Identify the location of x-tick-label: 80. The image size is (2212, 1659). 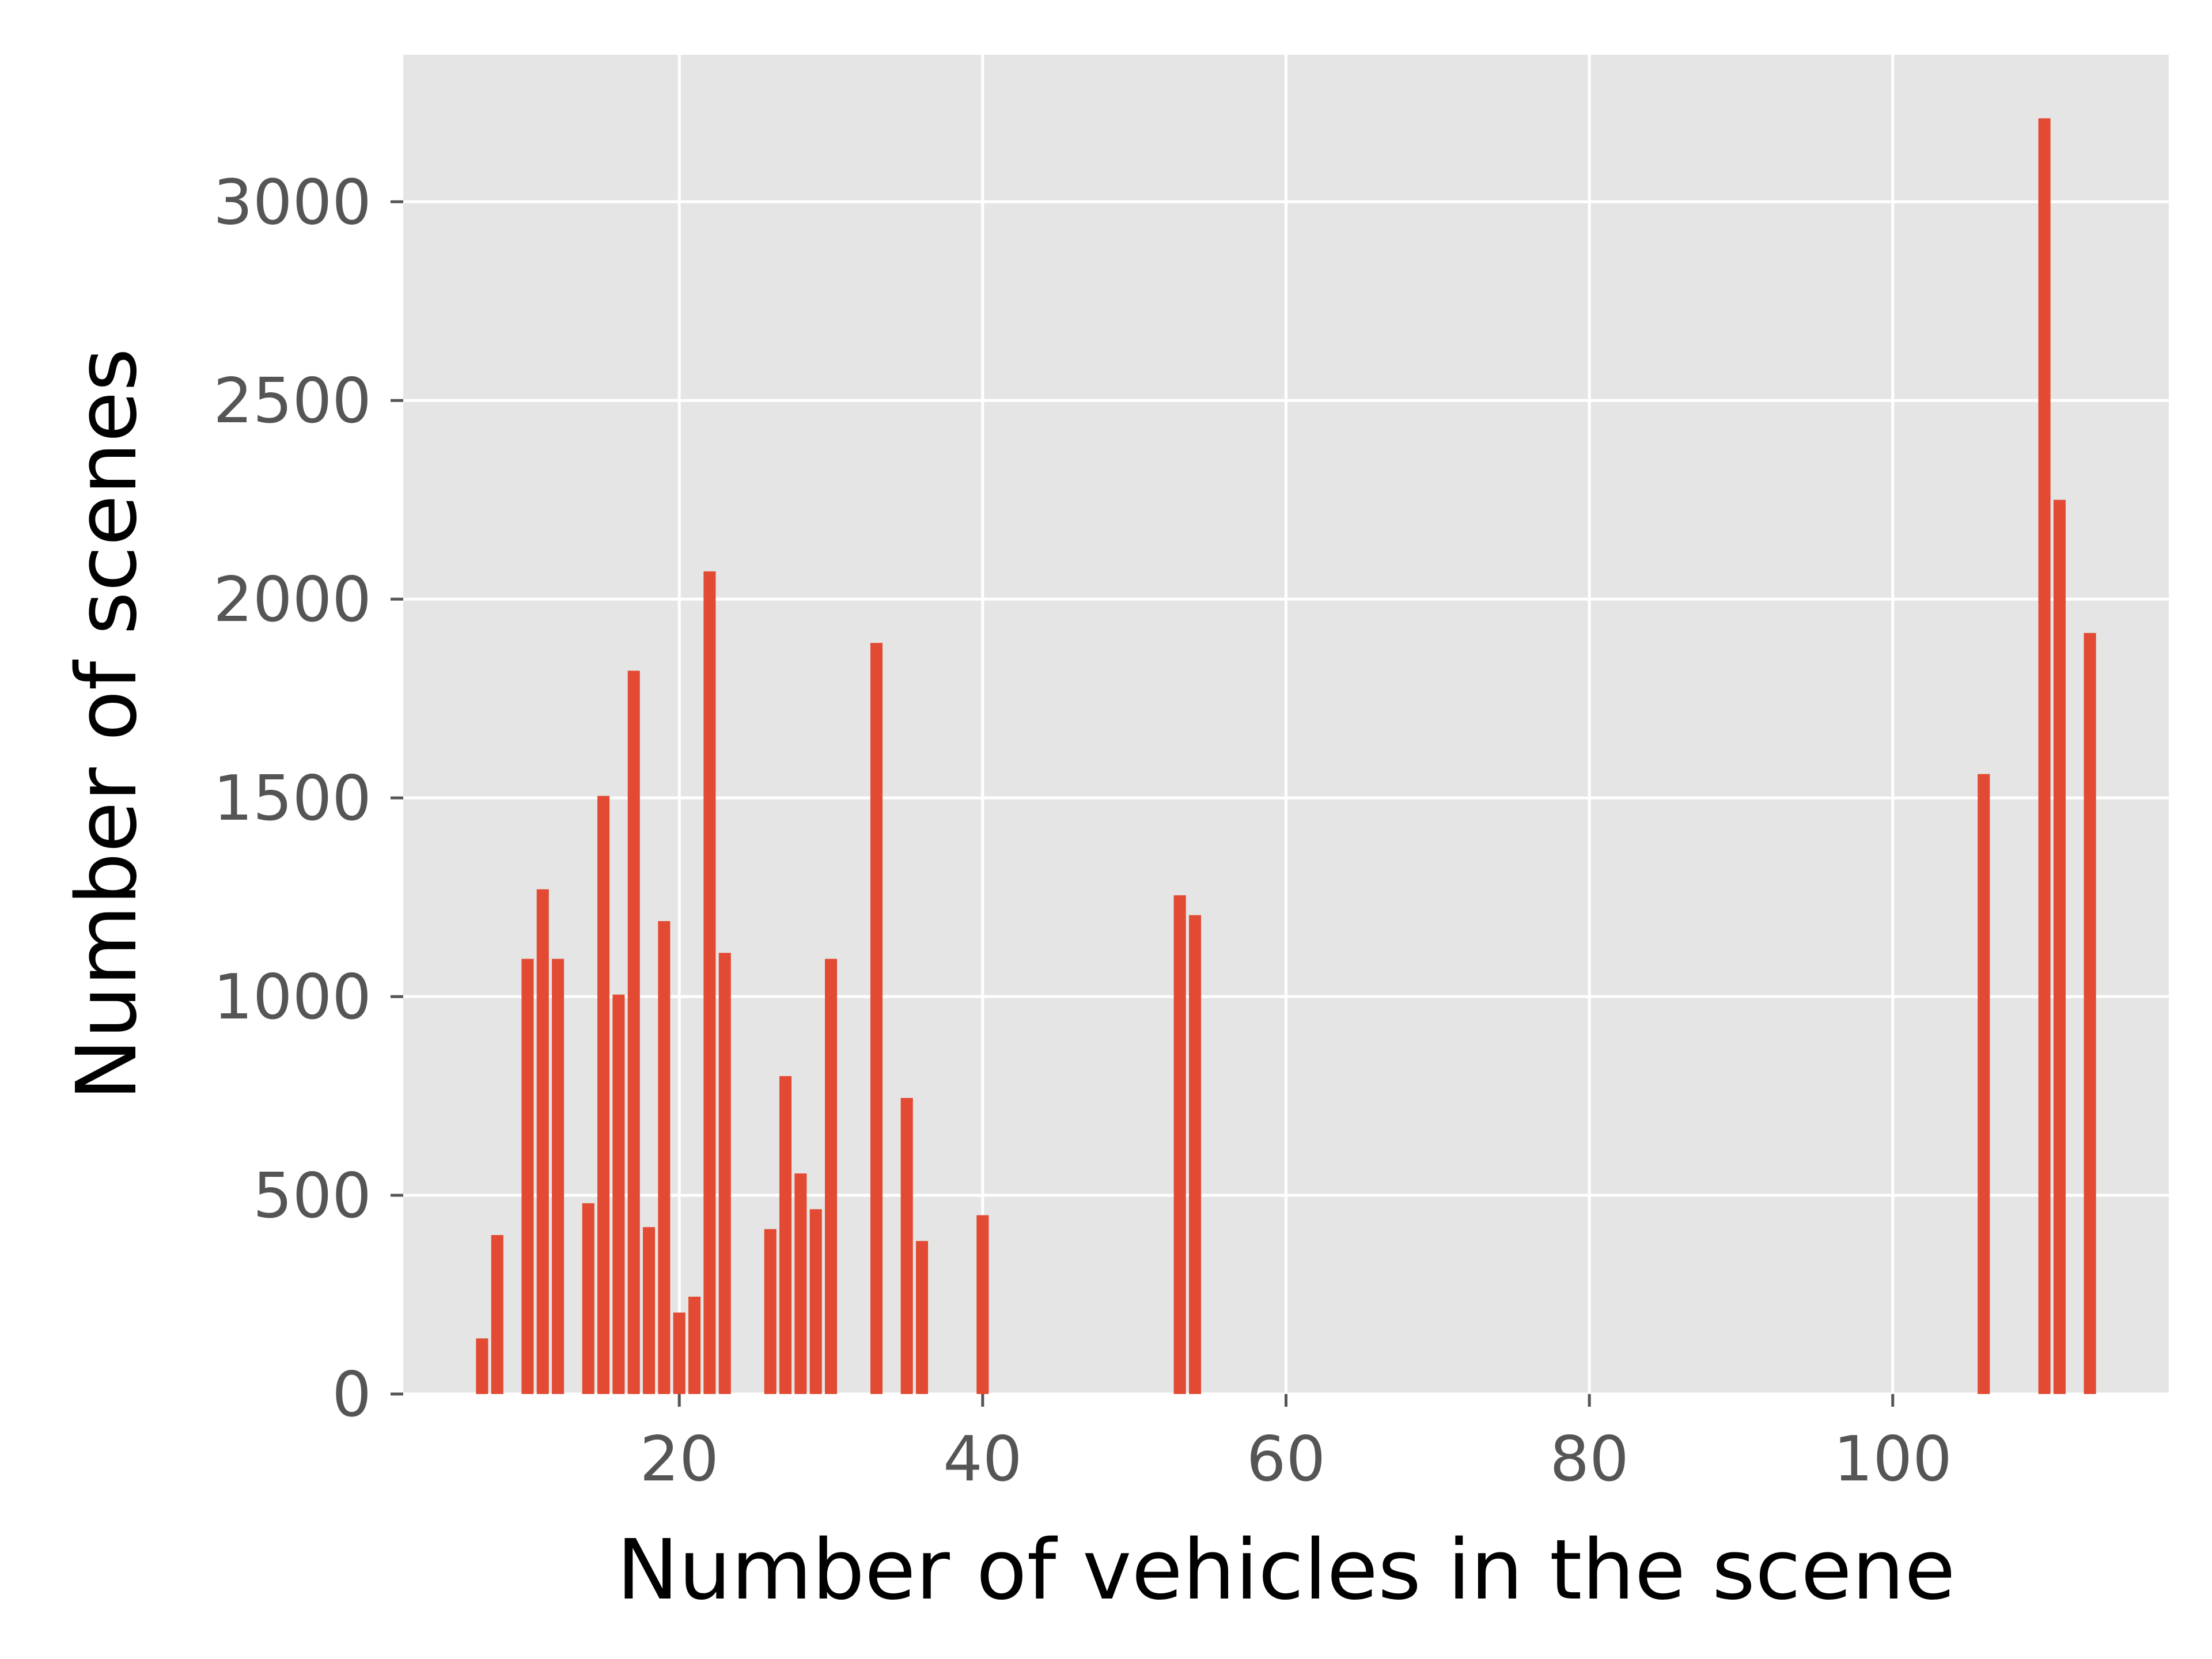
(1589, 1459).